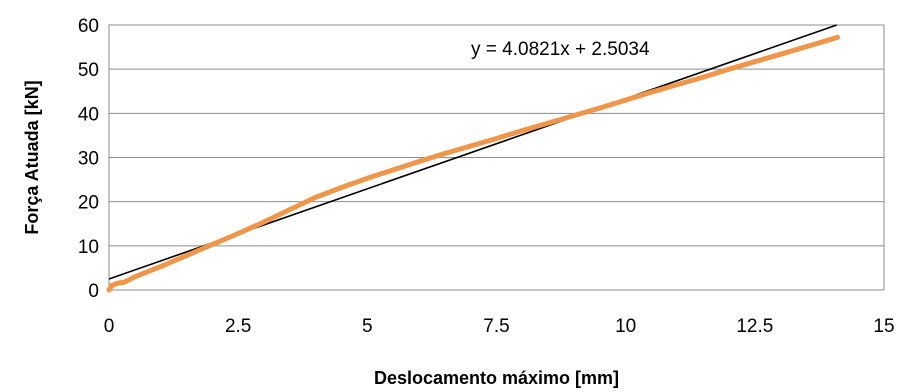 The width and height of the screenshot is (898, 392). Describe the element at coordinates (754, 326) in the screenshot. I see `x-tick-label: 12.5` at that location.